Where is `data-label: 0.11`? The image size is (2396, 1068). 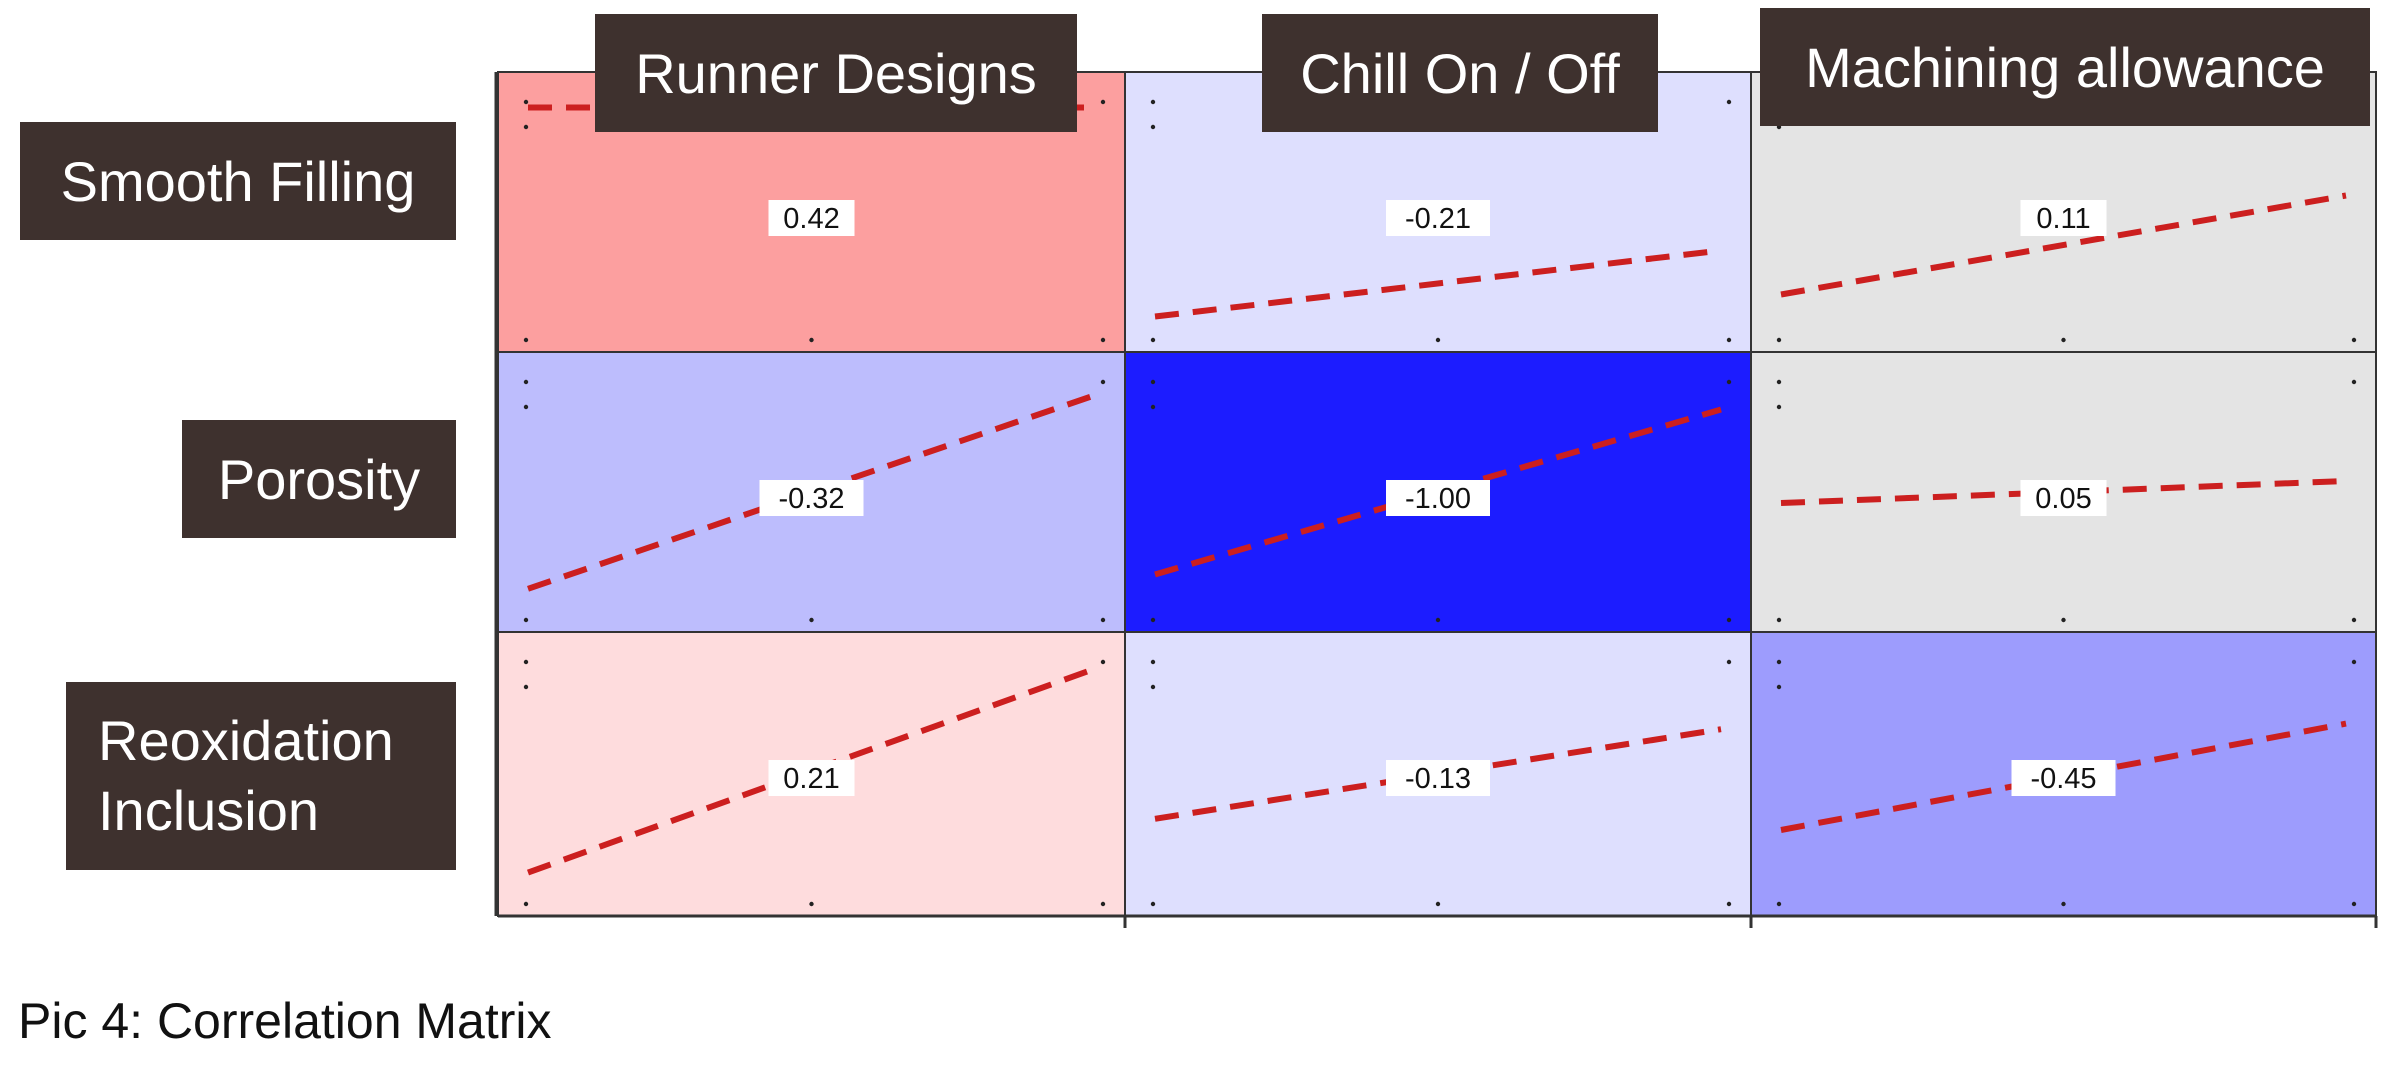 data-label: 0.11 is located at coordinates (2063, 219).